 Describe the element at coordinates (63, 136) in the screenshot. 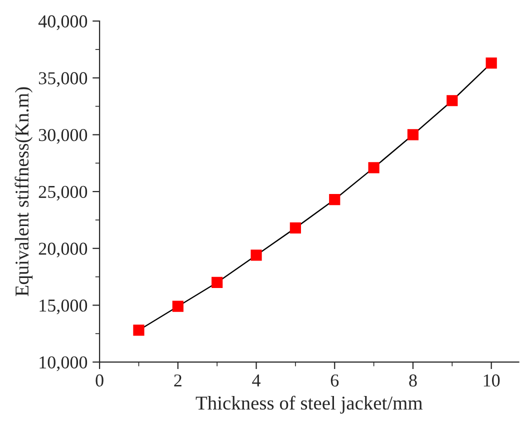

I see `y-tick-label: 30,000` at that location.